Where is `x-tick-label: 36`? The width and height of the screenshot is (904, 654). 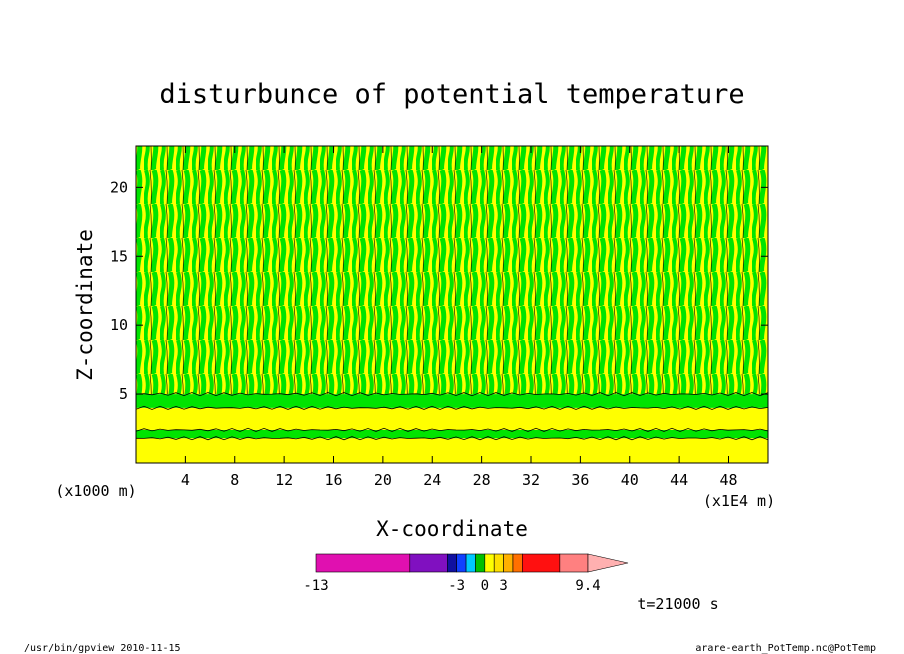
x-tick-label: 36 is located at coordinates (580, 480).